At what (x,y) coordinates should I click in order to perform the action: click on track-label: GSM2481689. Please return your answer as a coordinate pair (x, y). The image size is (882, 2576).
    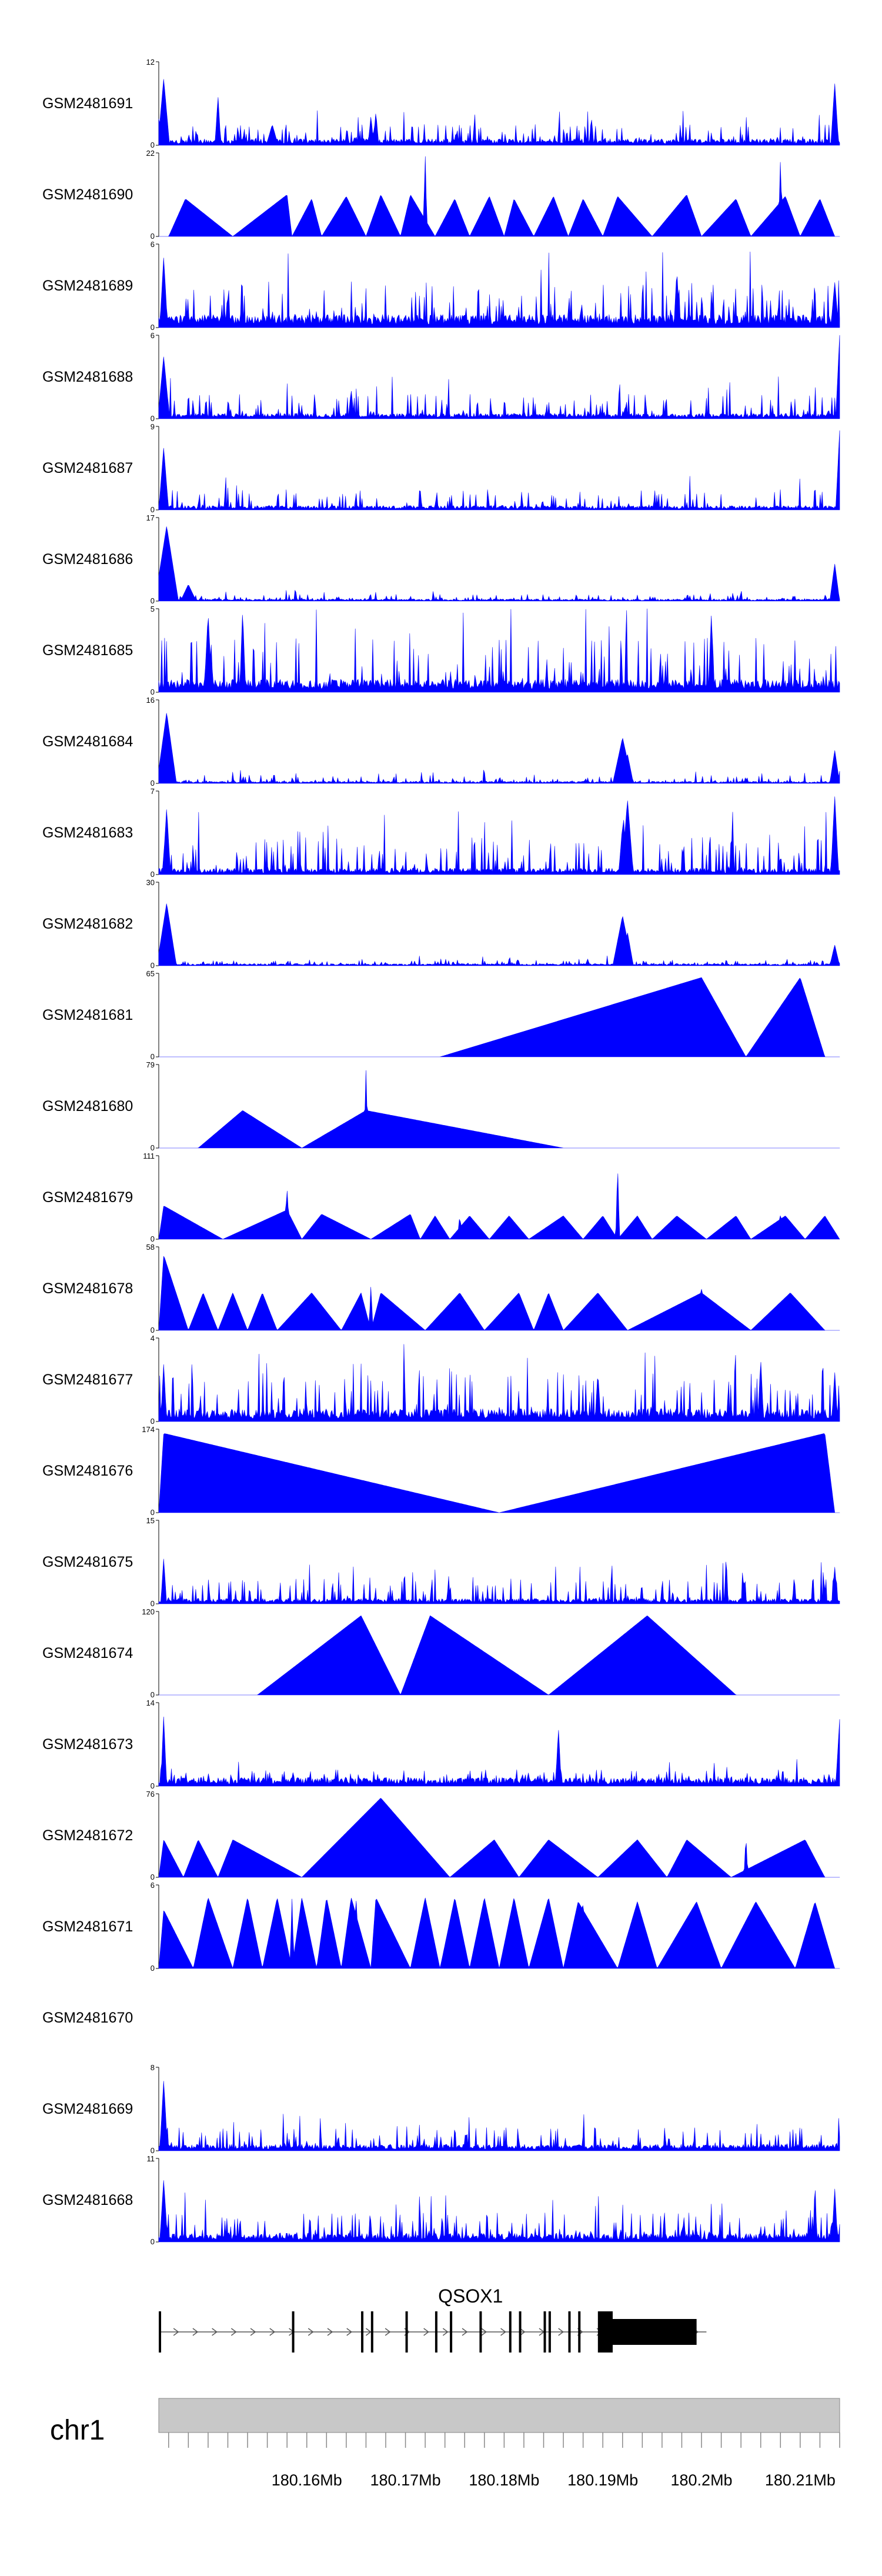
    Looking at the image, I should click on (87, 286).